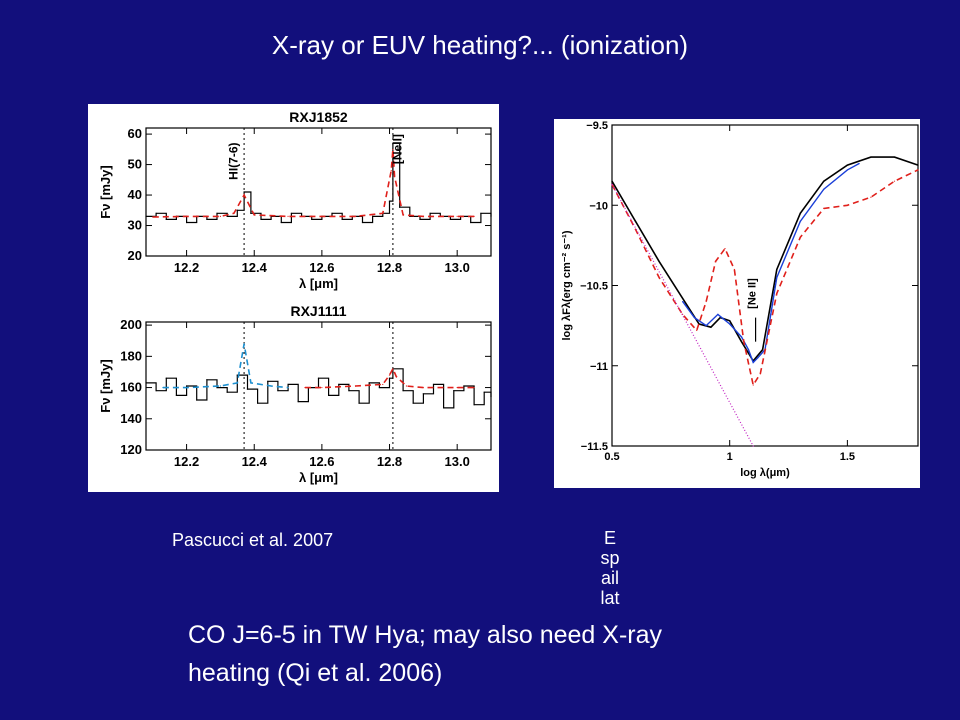  I want to click on y-axis-label: Fν [mJy], so click(105, 385).